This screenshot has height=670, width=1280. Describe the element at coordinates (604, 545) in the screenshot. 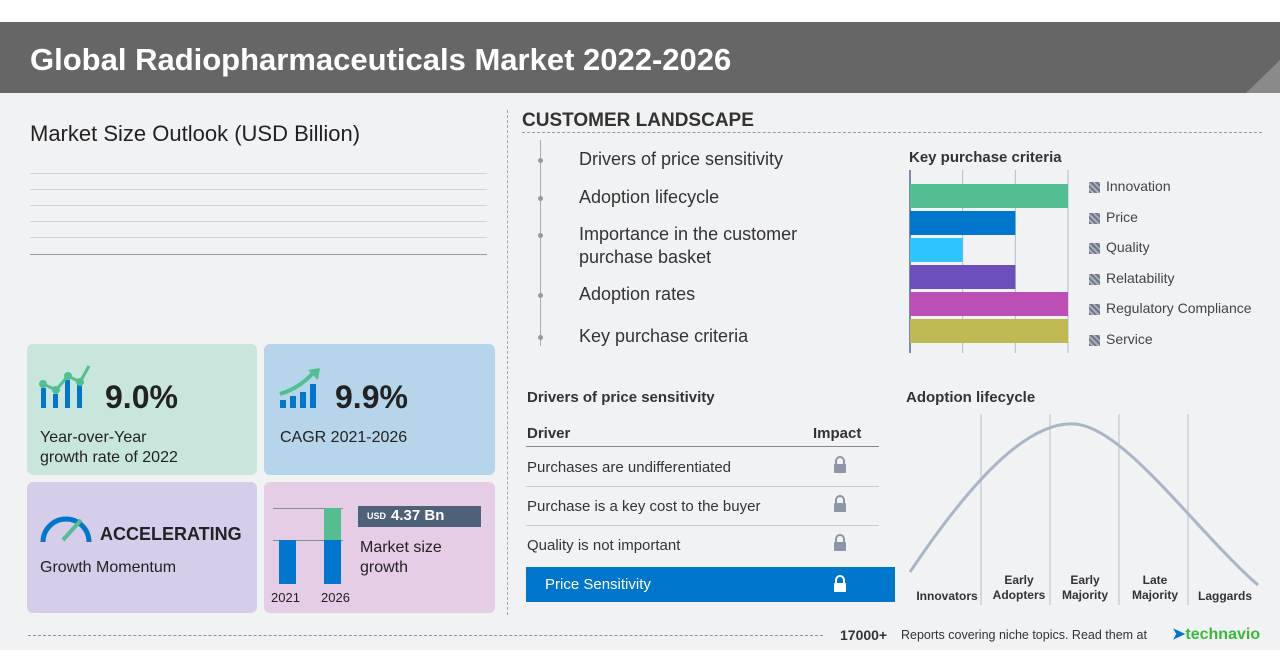

I see `driver-row: Quality is not important` at that location.